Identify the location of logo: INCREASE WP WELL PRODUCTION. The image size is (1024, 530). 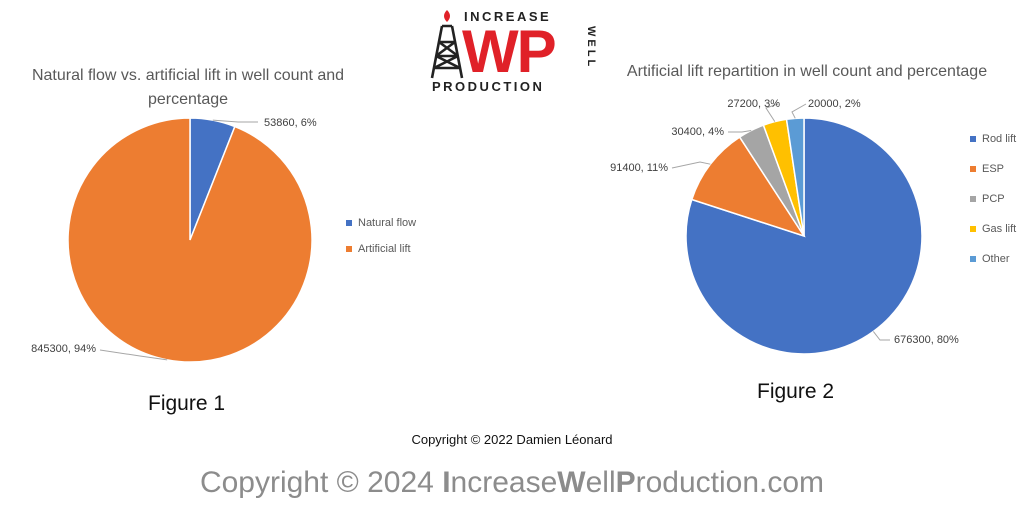
(513, 51).